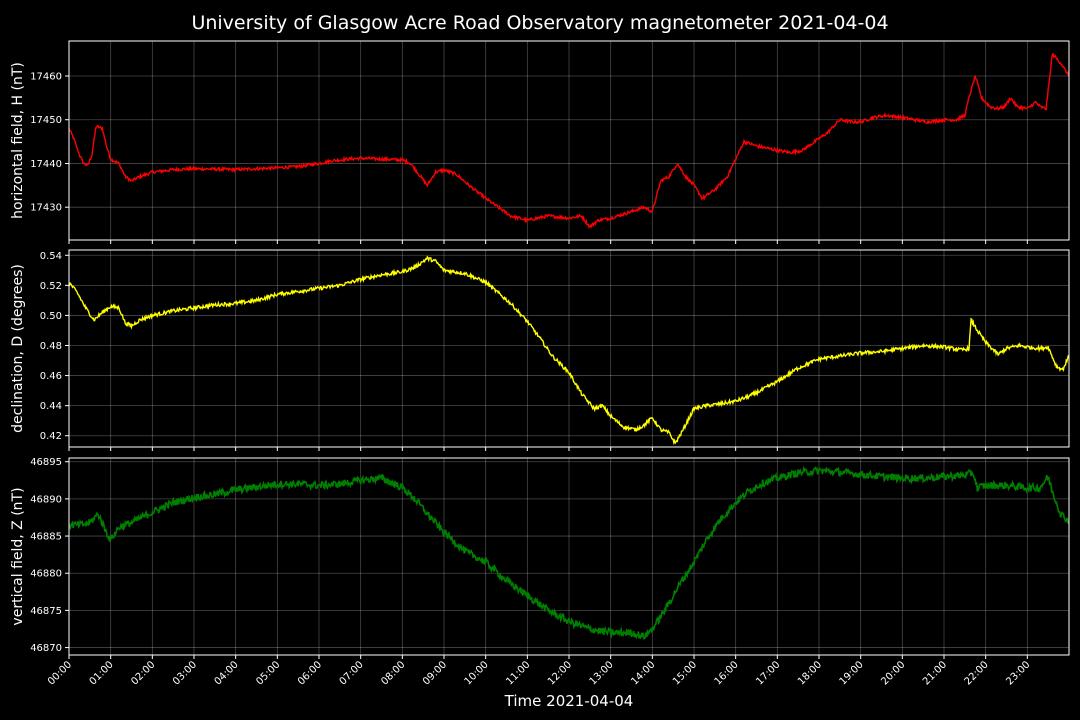  What do you see at coordinates (227, 673) in the screenshot?
I see `x-tick-label: 04:00` at bounding box center [227, 673].